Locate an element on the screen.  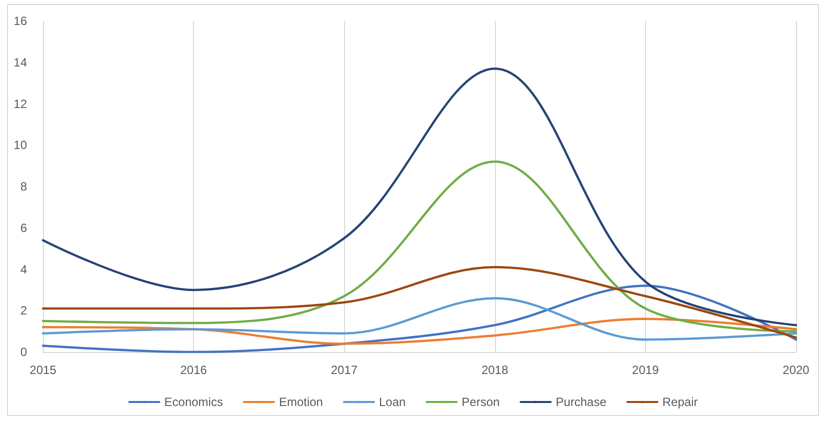
legend-label: Person is located at coordinates (481, 402).